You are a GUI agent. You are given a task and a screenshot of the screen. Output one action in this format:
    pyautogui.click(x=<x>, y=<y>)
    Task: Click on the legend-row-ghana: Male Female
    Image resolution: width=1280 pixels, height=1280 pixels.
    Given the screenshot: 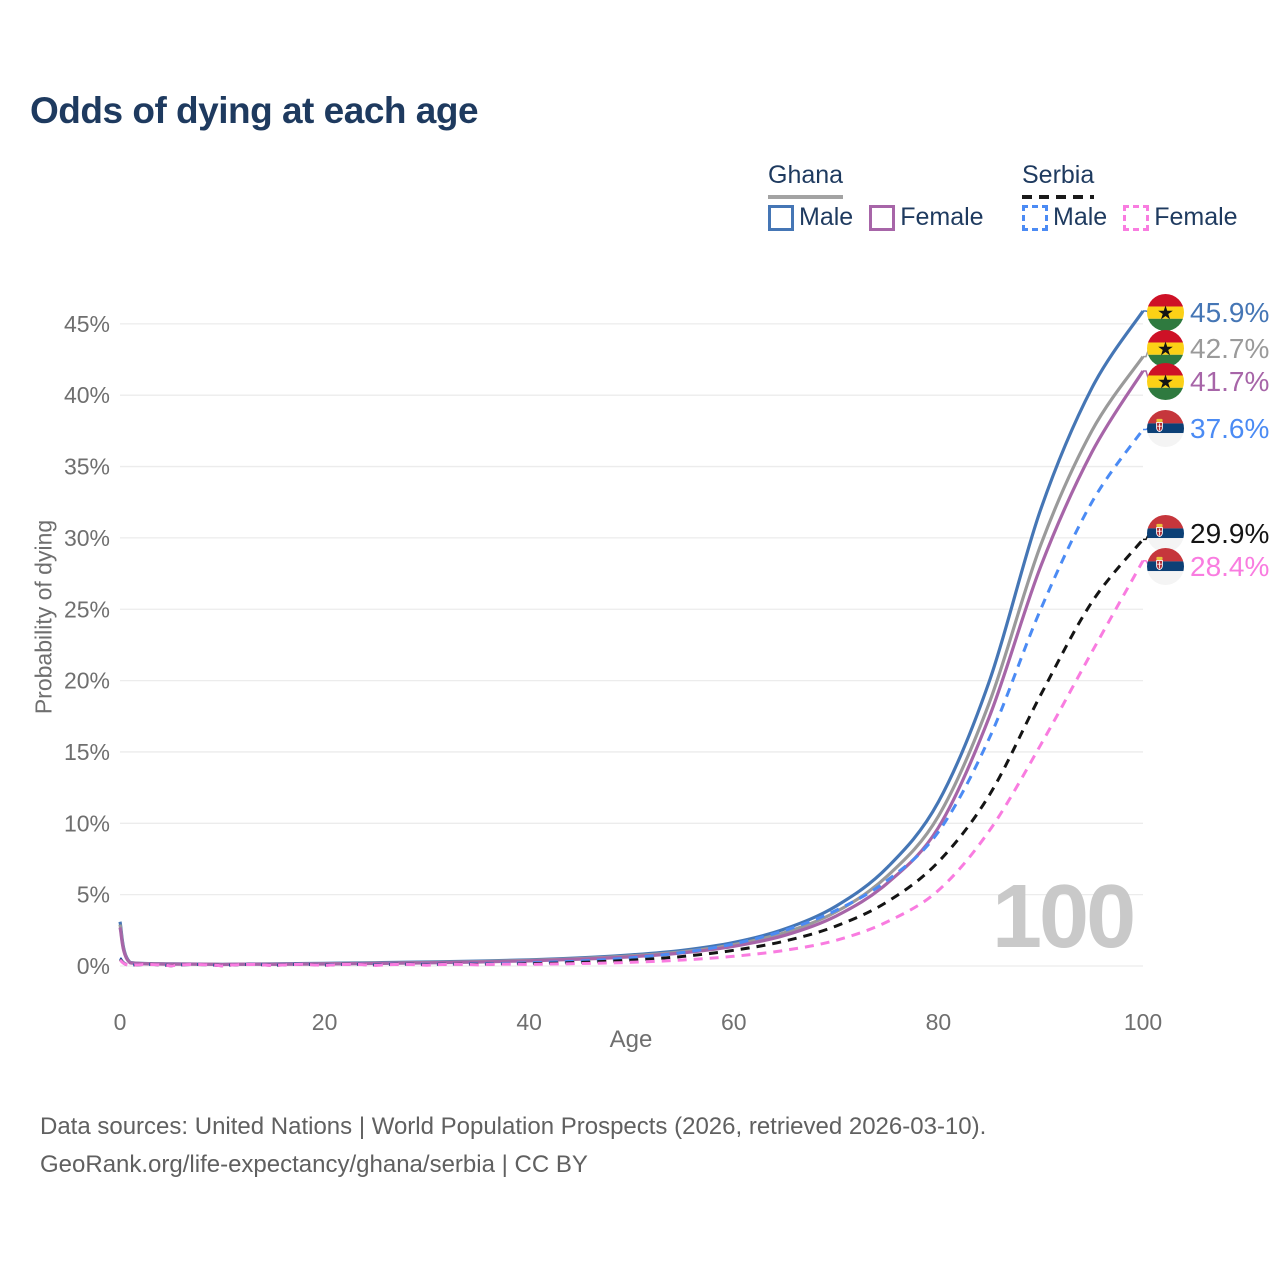 What is the action you would take?
    pyautogui.click(x=884, y=217)
    